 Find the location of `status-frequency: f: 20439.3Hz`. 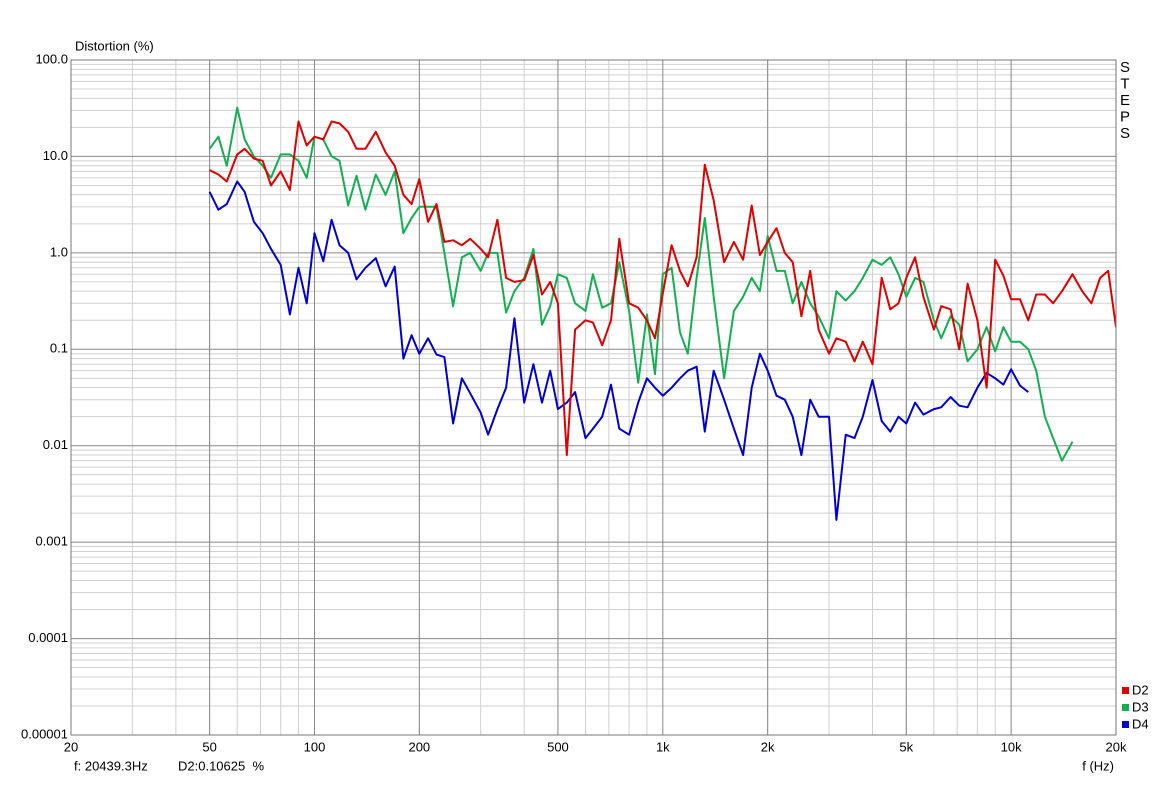

status-frequency: f: 20439.3Hz is located at coordinates (111, 765).